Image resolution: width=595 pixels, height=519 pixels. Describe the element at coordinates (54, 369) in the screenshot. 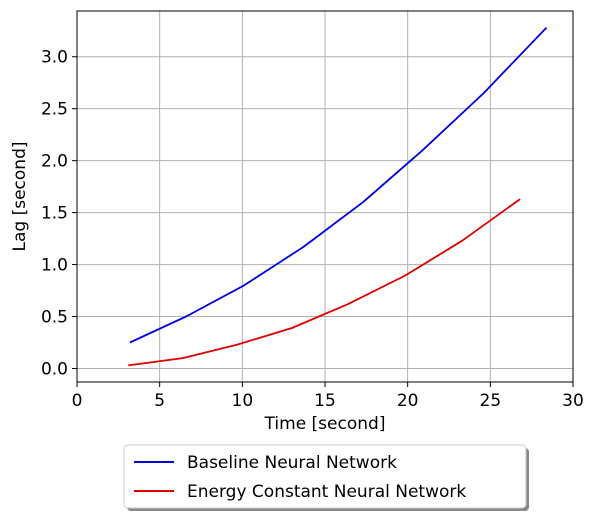

I see `y-tick-label: 0.0` at that location.